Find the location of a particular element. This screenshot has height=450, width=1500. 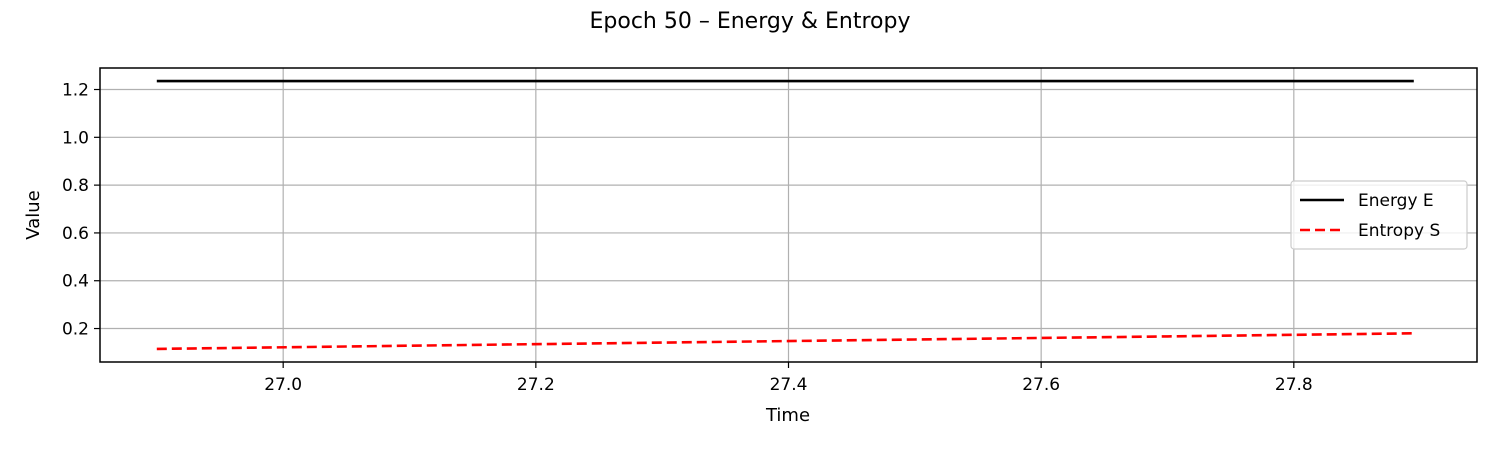

y-tick-label: 1.0 is located at coordinates (75, 138).